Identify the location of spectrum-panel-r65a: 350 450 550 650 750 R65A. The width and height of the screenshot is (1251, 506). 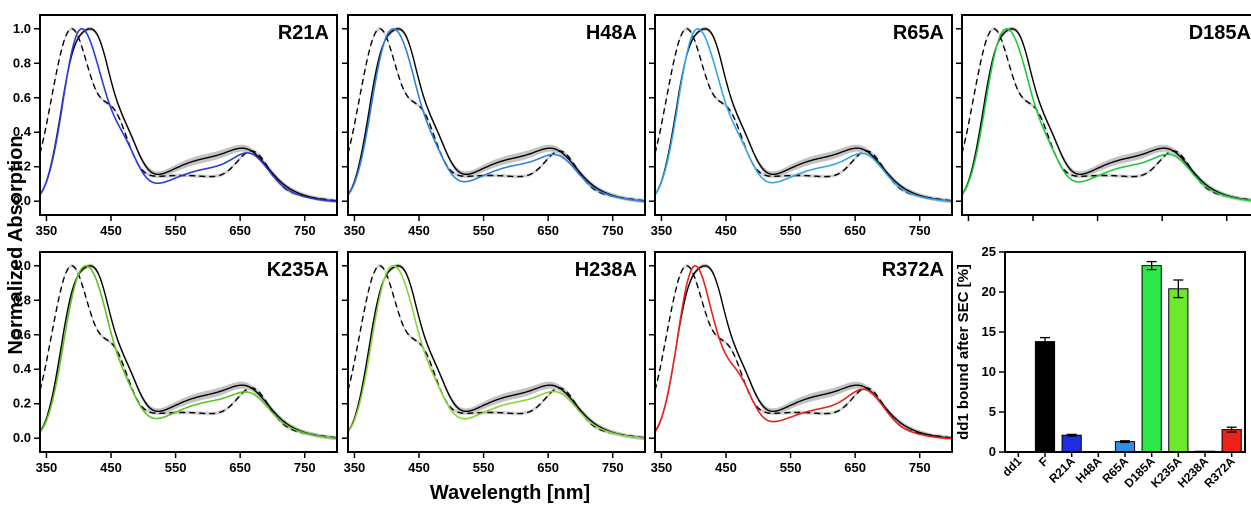
(801, 126).